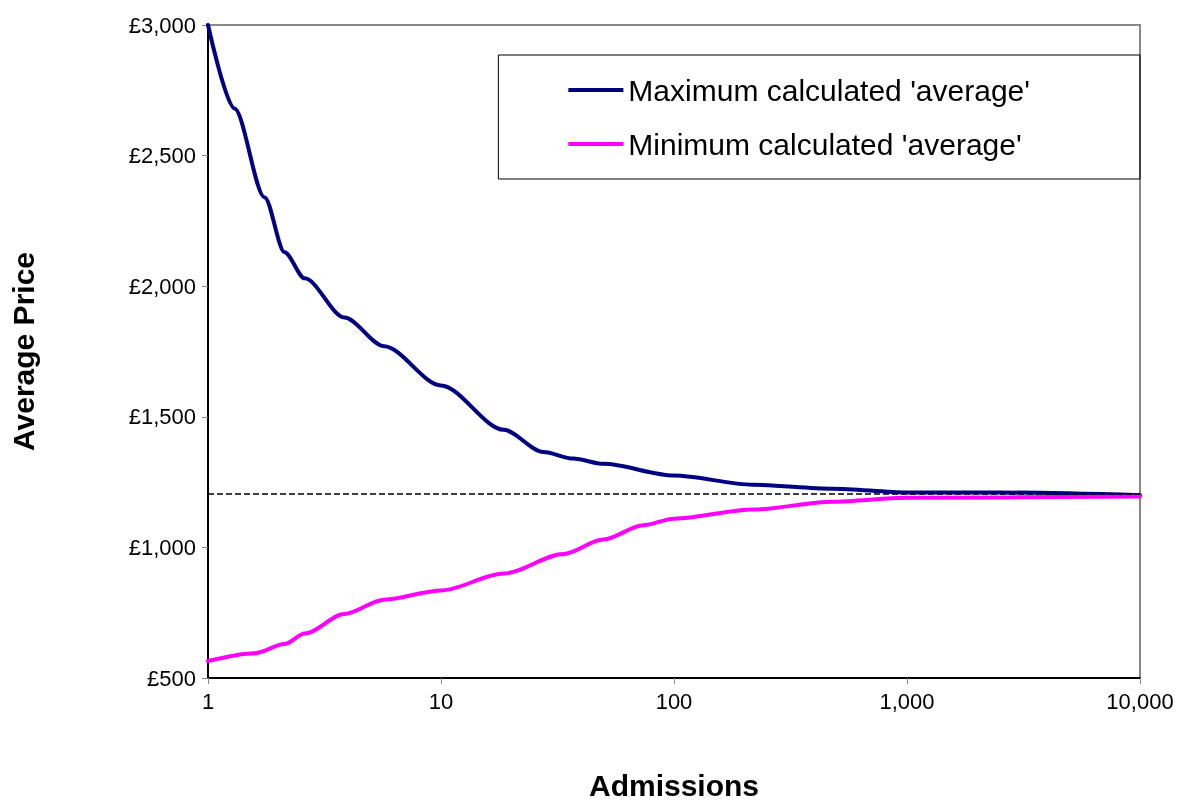 The width and height of the screenshot is (1198, 805). Describe the element at coordinates (674, 701) in the screenshot. I see `x-tick-label: 100` at that location.